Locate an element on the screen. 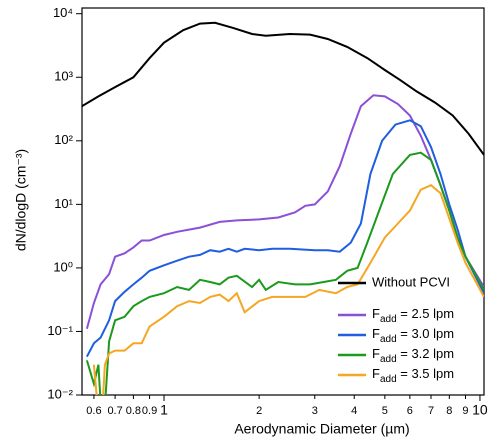 Image resolution: width=500 pixels, height=445 pixels. x-tick-label: 0.7 is located at coordinates (114, 411).